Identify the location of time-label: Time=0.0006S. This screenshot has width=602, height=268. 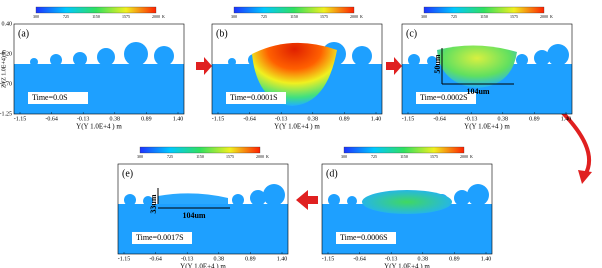
(364, 237).